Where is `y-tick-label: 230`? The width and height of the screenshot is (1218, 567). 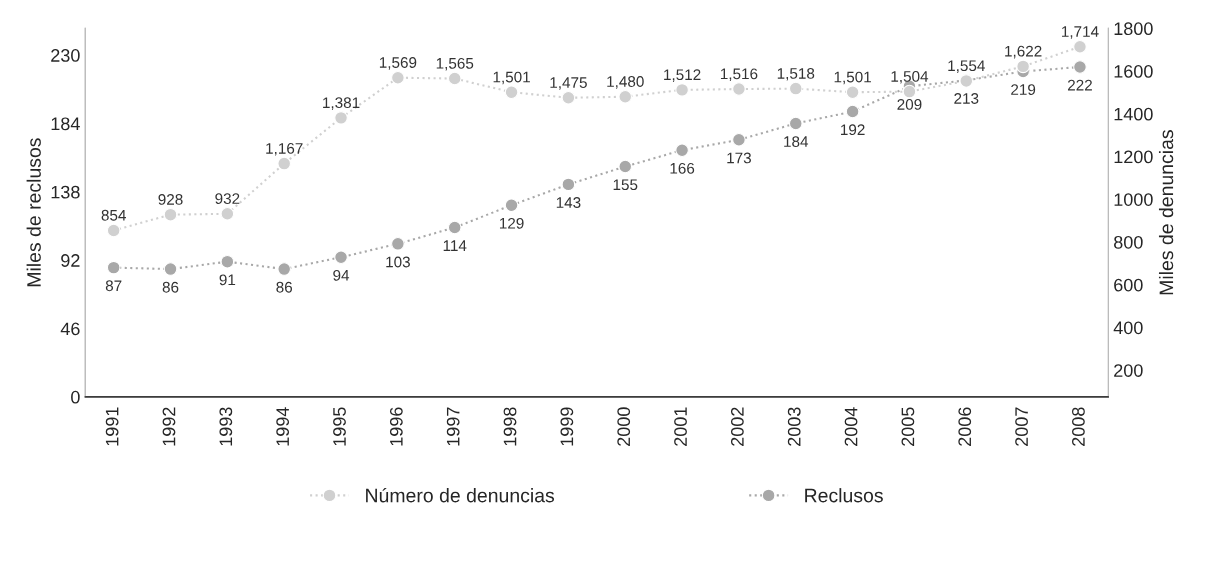
y-tick-label: 230 is located at coordinates (65, 55).